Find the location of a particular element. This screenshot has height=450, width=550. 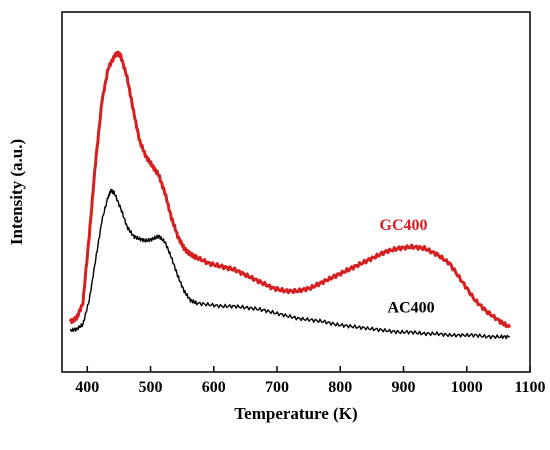

series-label-gc400: GC400 is located at coordinates (404, 225).